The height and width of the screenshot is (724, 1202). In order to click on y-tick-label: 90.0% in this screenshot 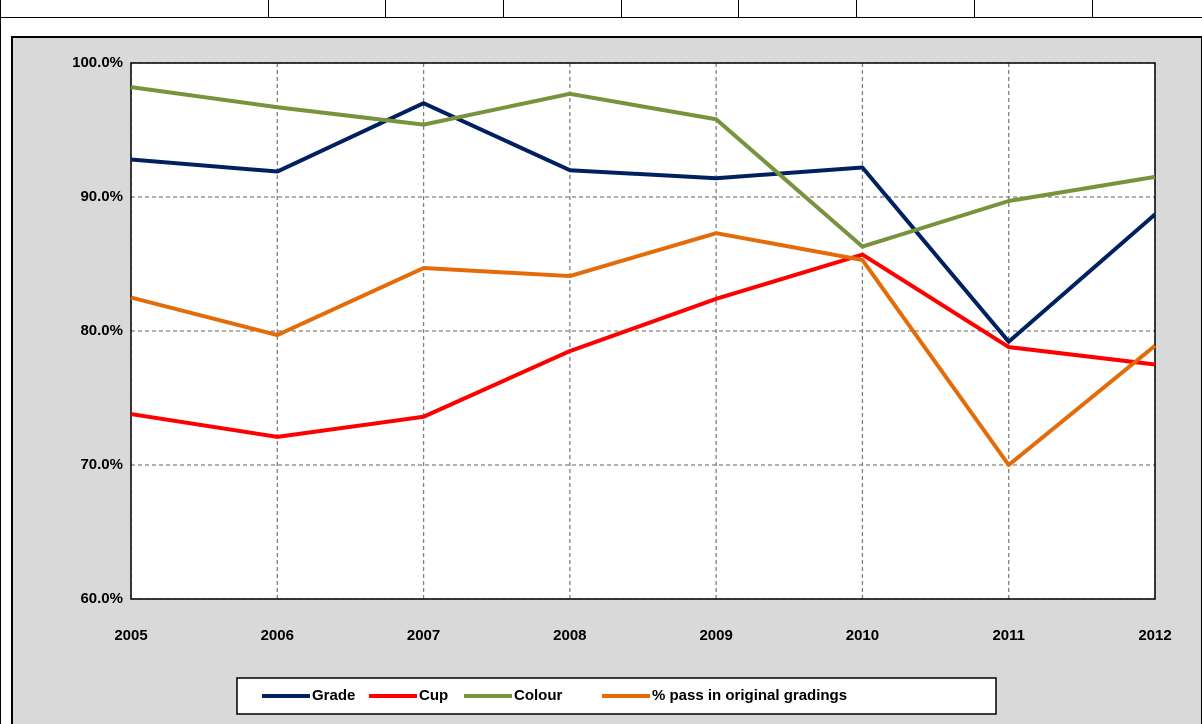, I will do `click(101, 196)`.